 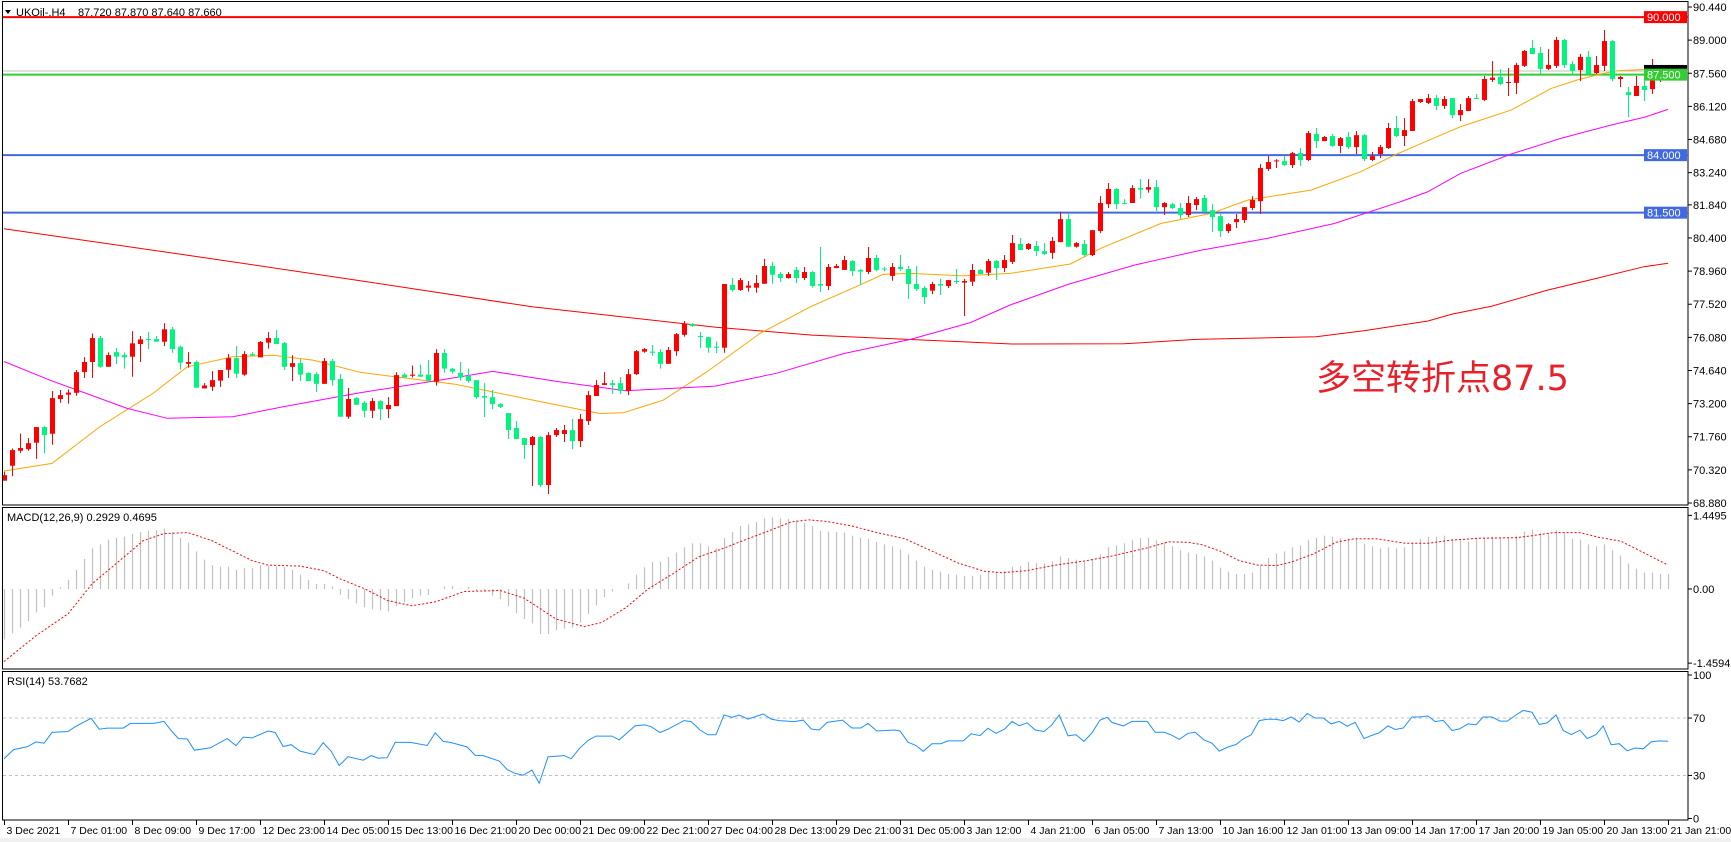 What do you see at coordinates (1710, 305) in the screenshot?
I see `price-axis-label: 77.520` at bounding box center [1710, 305].